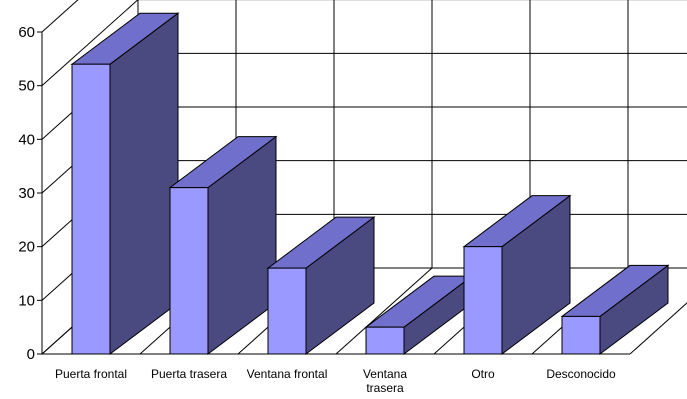  What do you see at coordinates (26, 193) in the screenshot?
I see `y-tick-label: 30` at bounding box center [26, 193].